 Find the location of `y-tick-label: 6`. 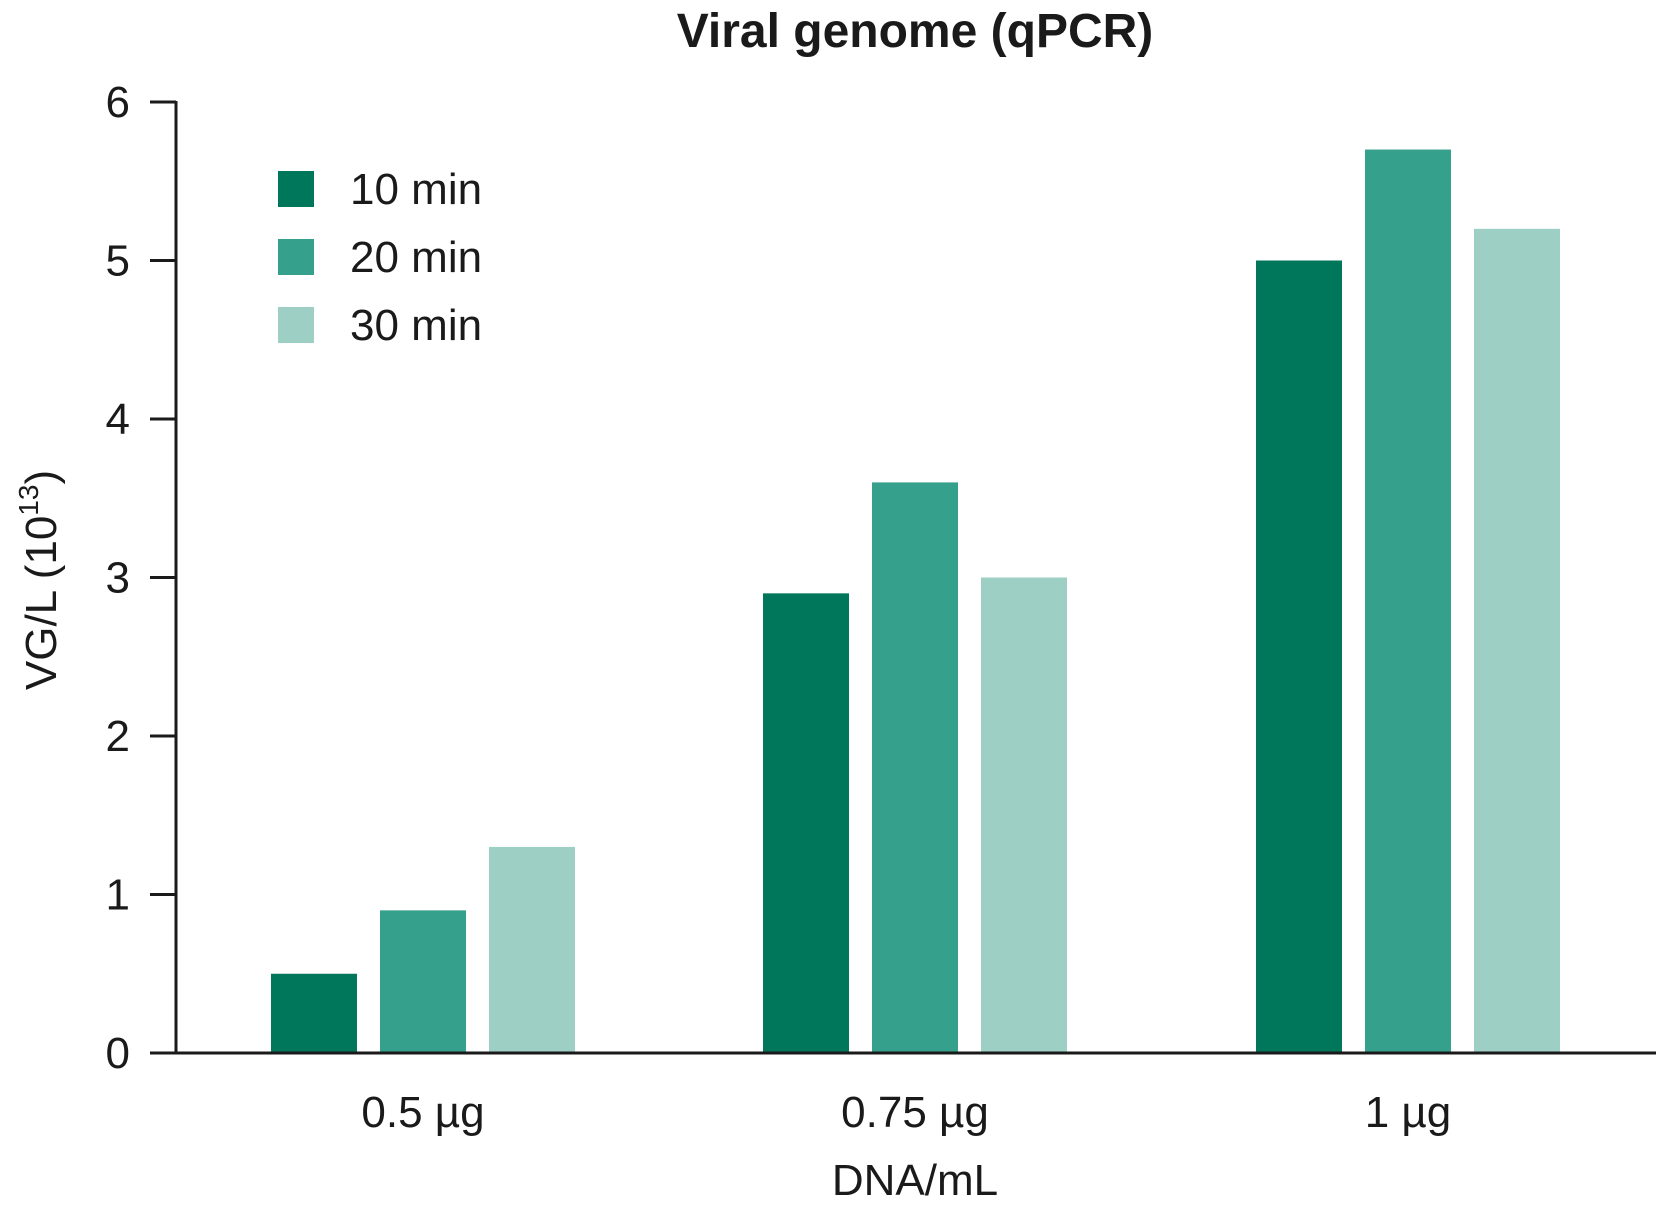

y-tick-label: 6 is located at coordinates (118, 102).